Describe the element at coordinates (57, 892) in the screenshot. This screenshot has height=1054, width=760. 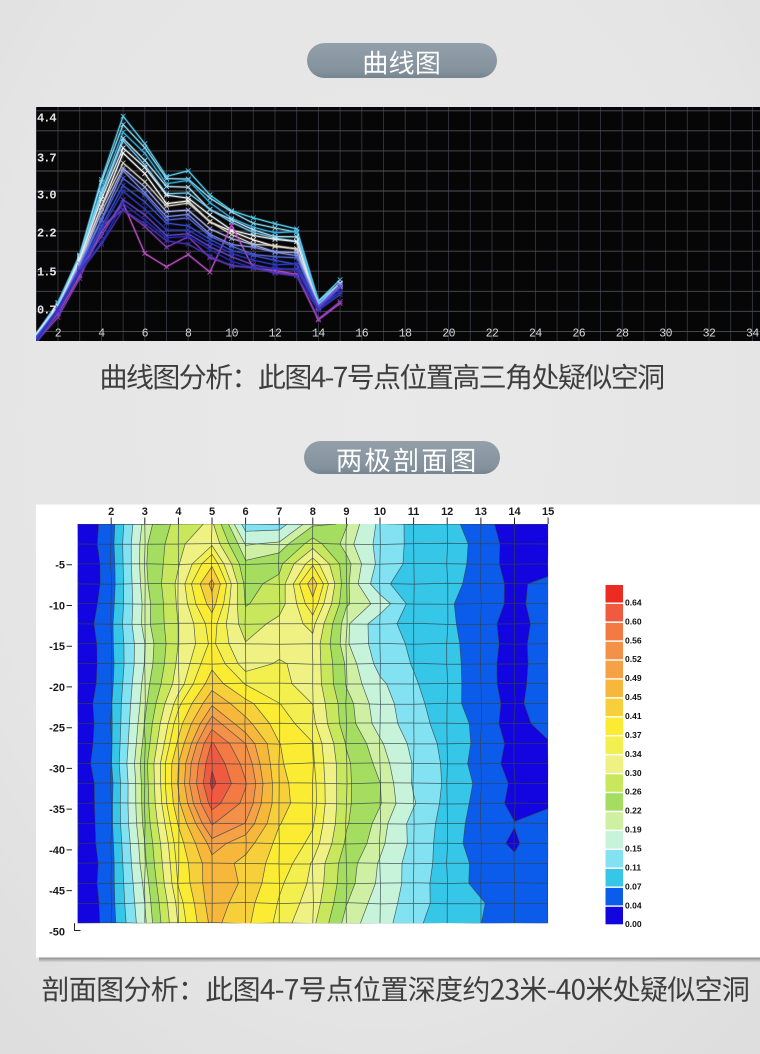
I see `svg-text: -45` at that location.